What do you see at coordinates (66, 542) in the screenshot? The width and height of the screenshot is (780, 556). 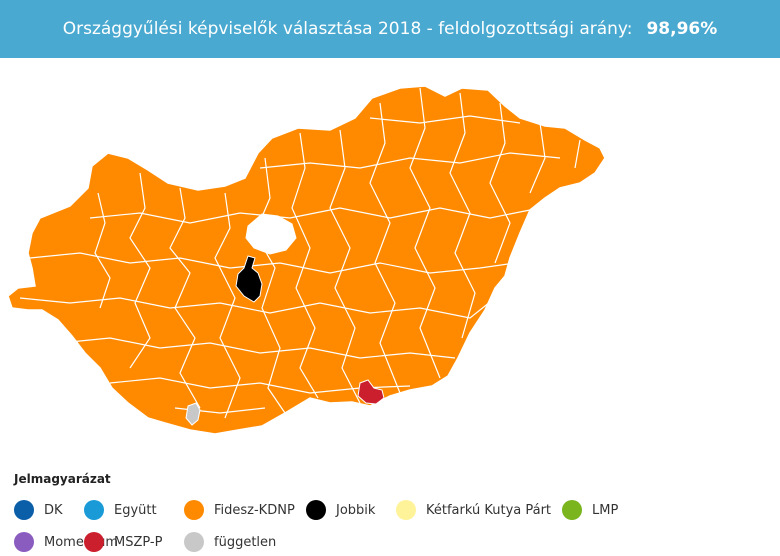 I see `legend-item: Momentum` at bounding box center [66, 542].